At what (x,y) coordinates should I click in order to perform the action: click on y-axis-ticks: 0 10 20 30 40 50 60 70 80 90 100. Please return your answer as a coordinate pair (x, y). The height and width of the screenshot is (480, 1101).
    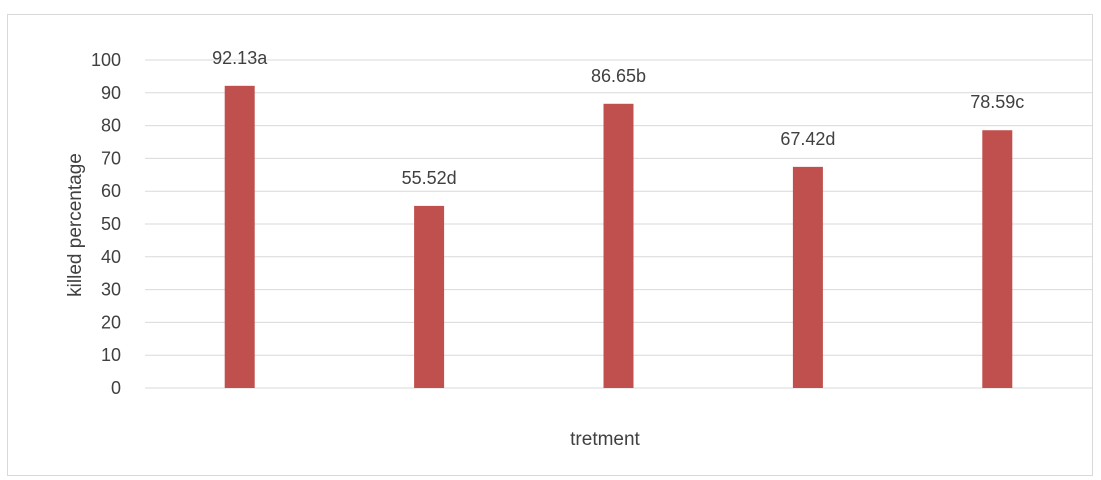
    Looking at the image, I should click on (106, 224).